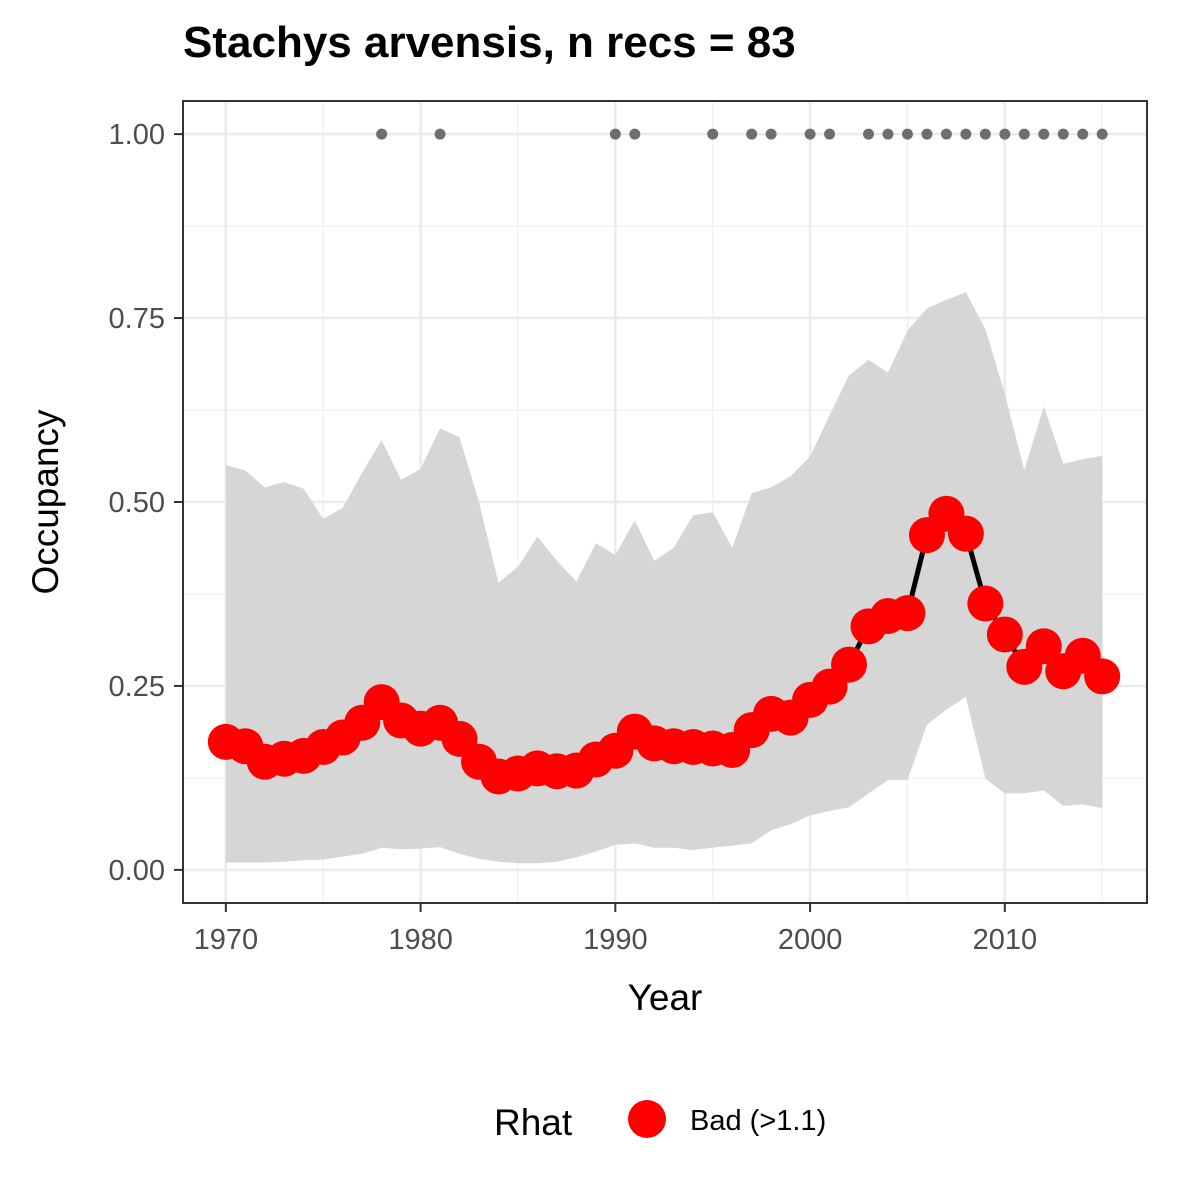  What do you see at coordinates (946, 134) in the screenshot?
I see `record-point-2007` at bounding box center [946, 134].